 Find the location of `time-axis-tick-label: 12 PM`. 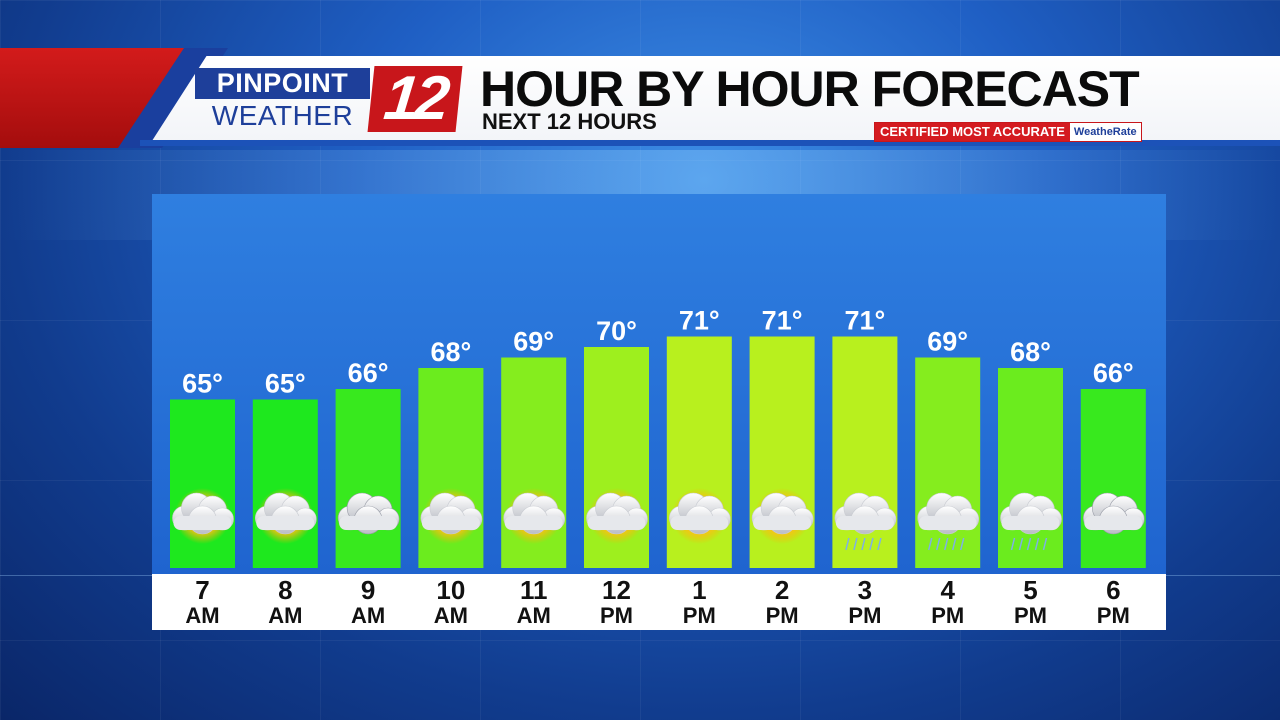

time-axis-tick-label: 12 PM is located at coordinates (617, 602).